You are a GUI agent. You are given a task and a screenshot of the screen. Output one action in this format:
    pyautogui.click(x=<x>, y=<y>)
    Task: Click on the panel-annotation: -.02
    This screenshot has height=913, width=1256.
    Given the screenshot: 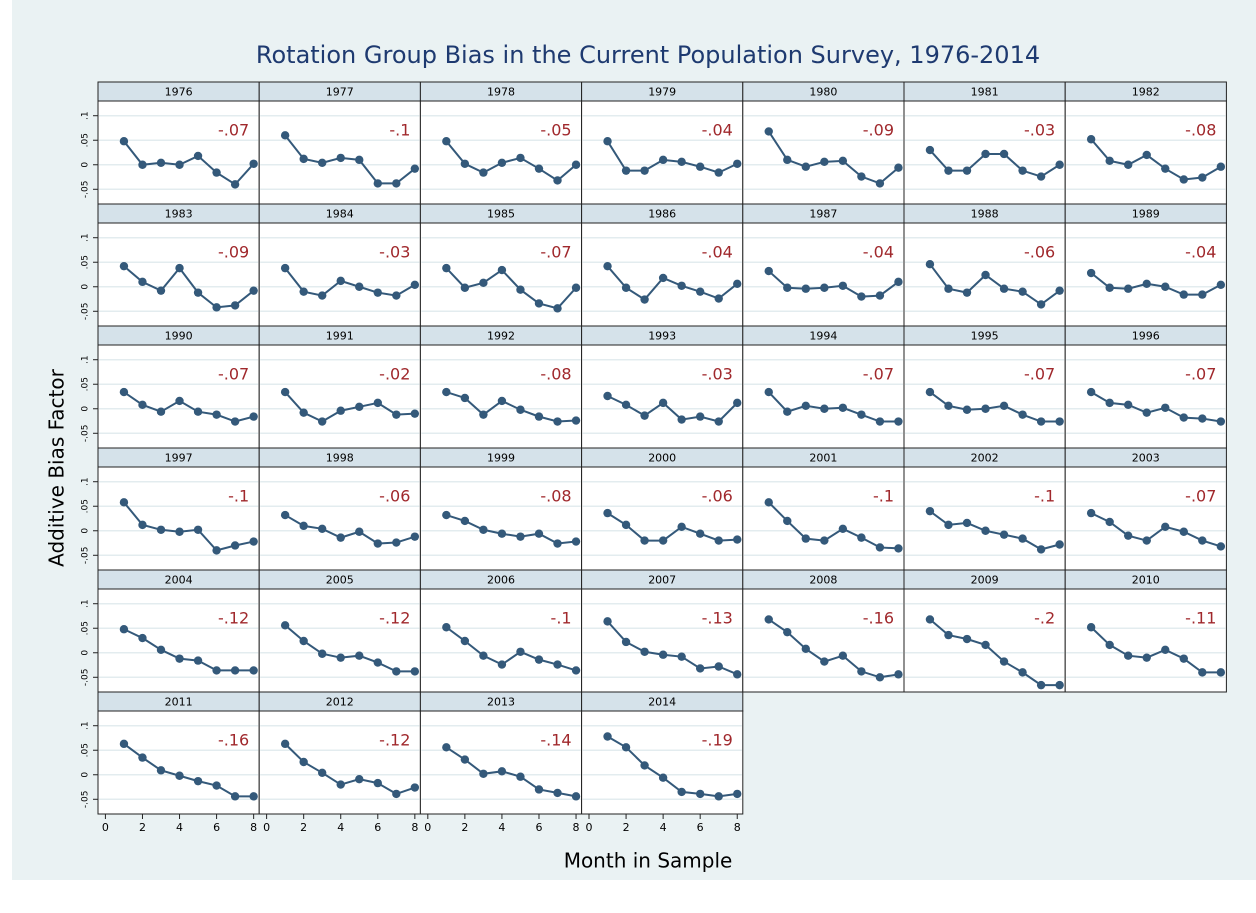 What is the action you would take?
    pyautogui.click(x=394, y=374)
    